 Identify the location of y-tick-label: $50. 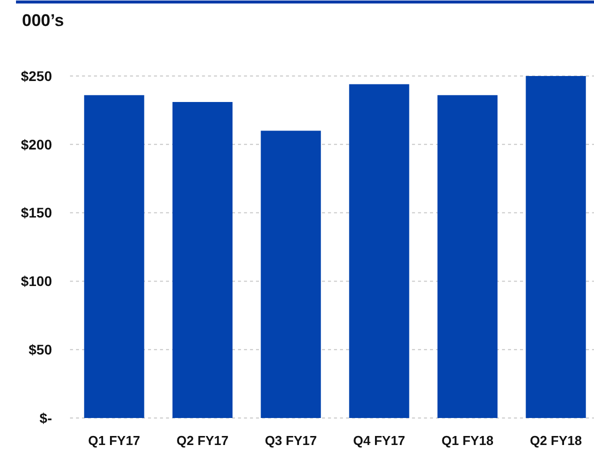
(40, 350).